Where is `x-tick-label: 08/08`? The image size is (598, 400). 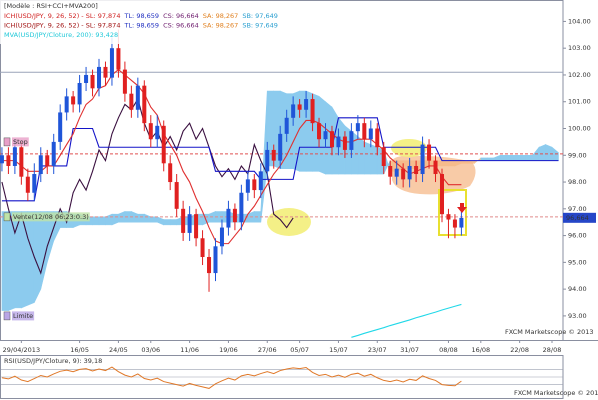
x-tick-label: 08/08 is located at coordinates (448, 350).